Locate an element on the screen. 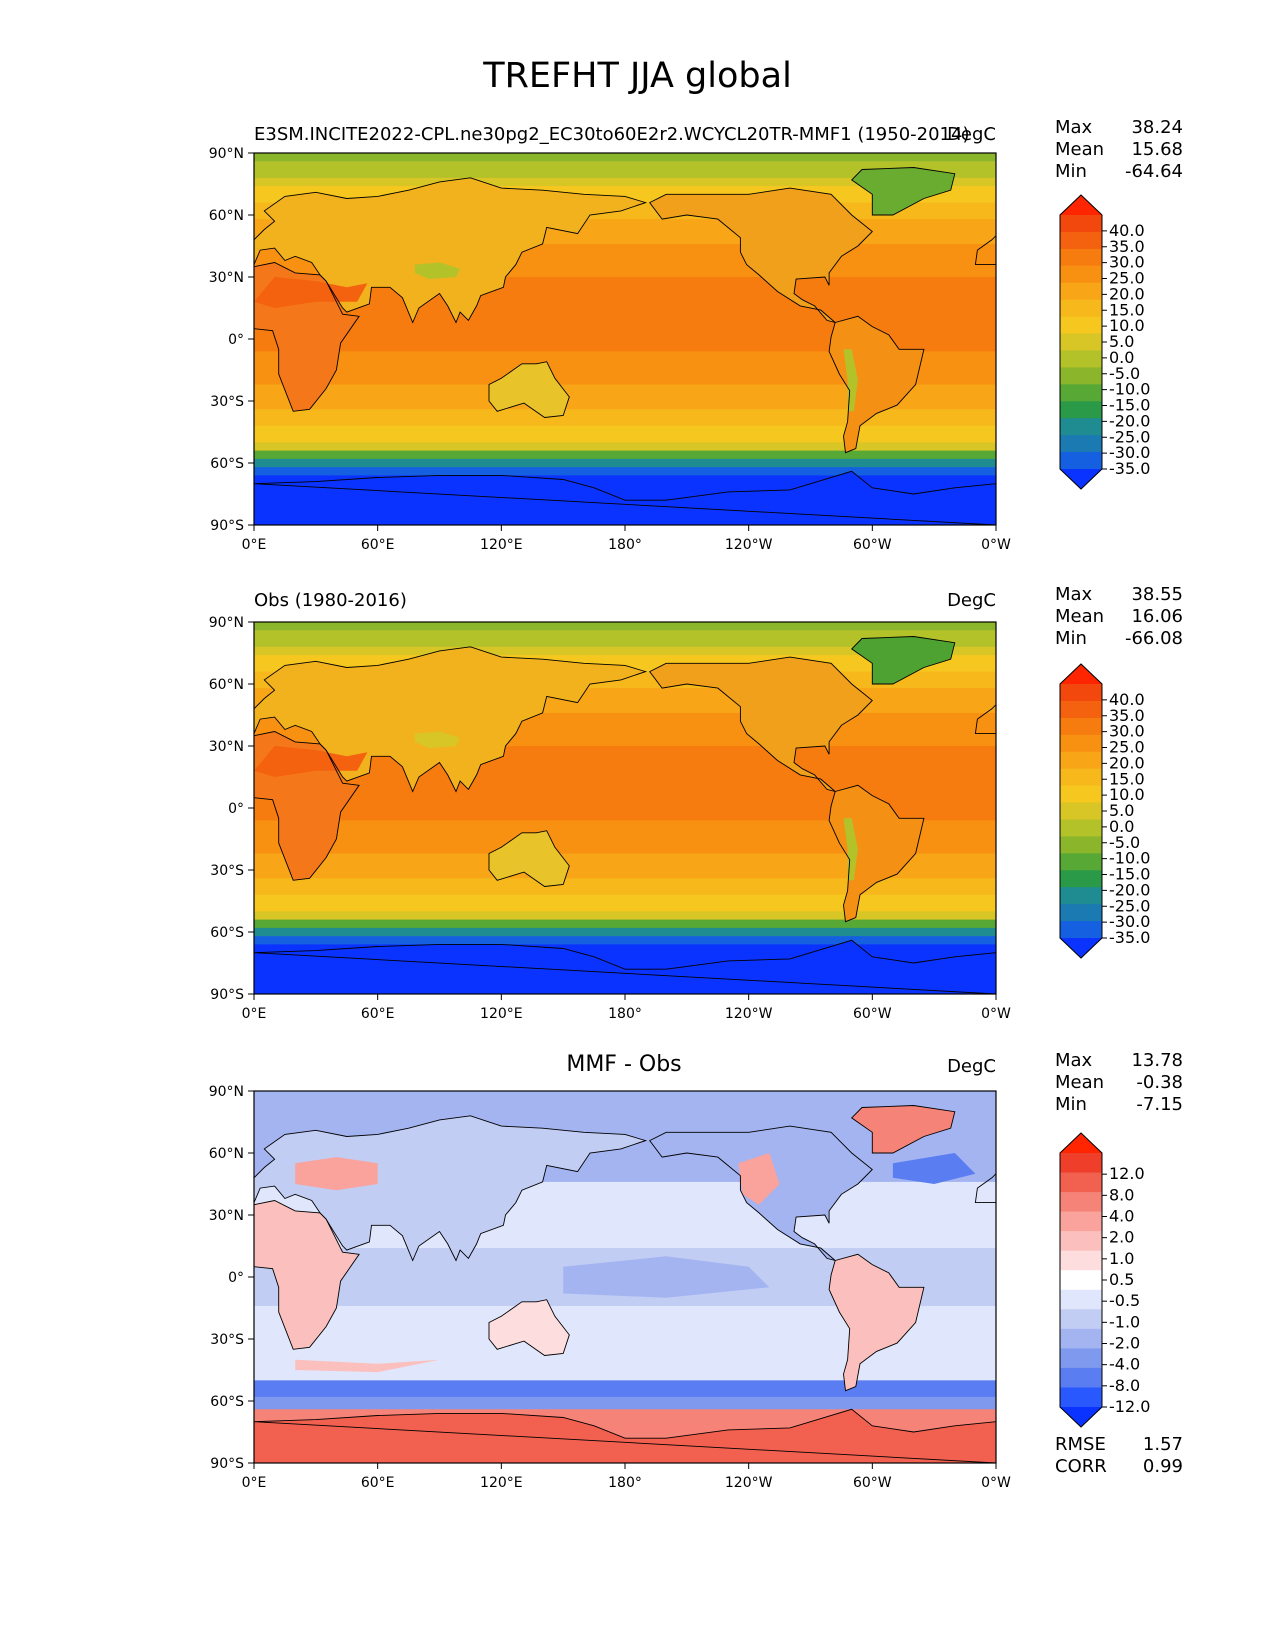 The image size is (1275, 1650). colorbar-label: 1.0 is located at coordinates (1121, 1258).